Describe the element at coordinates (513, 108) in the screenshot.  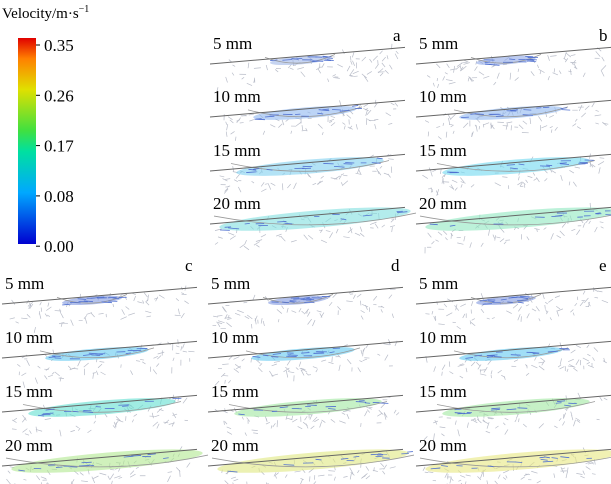
I see `surface-line` at that location.